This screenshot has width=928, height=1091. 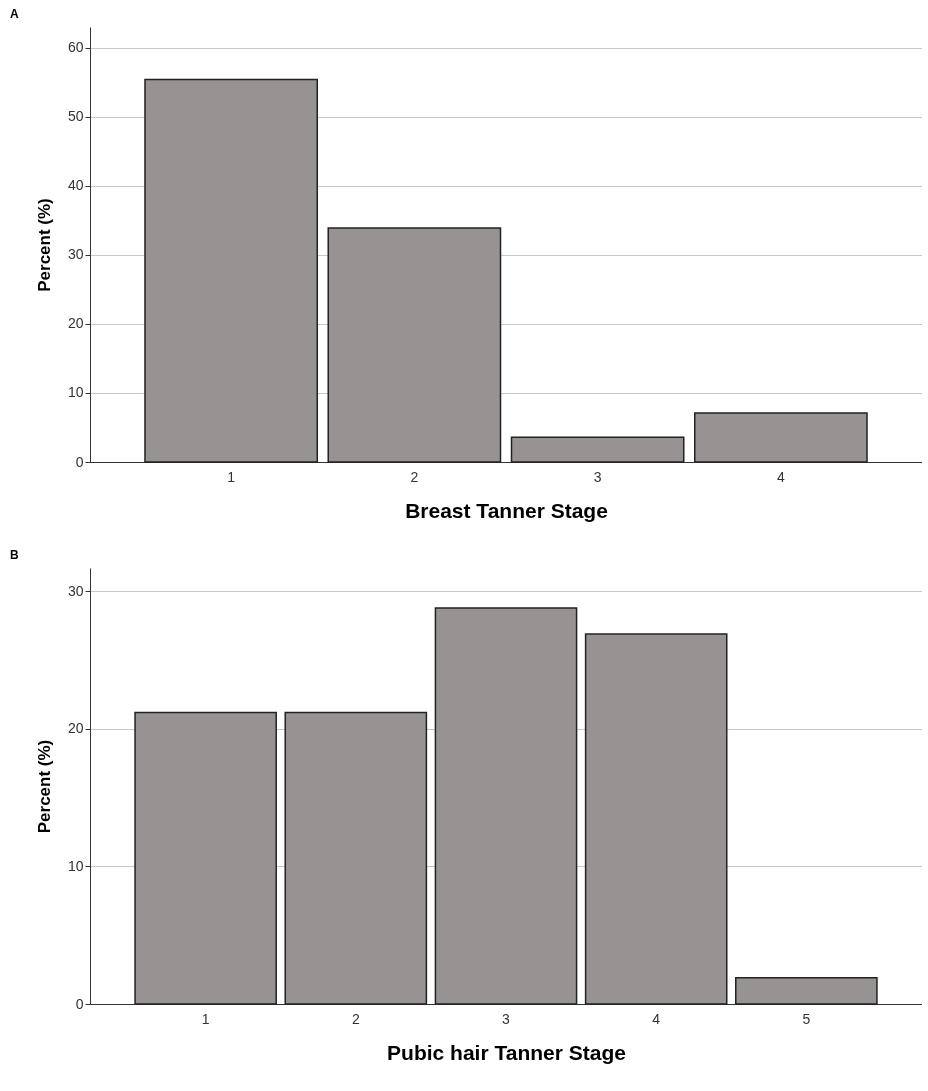 I want to click on y-tick-label: 40, so click(x=75, y=185).